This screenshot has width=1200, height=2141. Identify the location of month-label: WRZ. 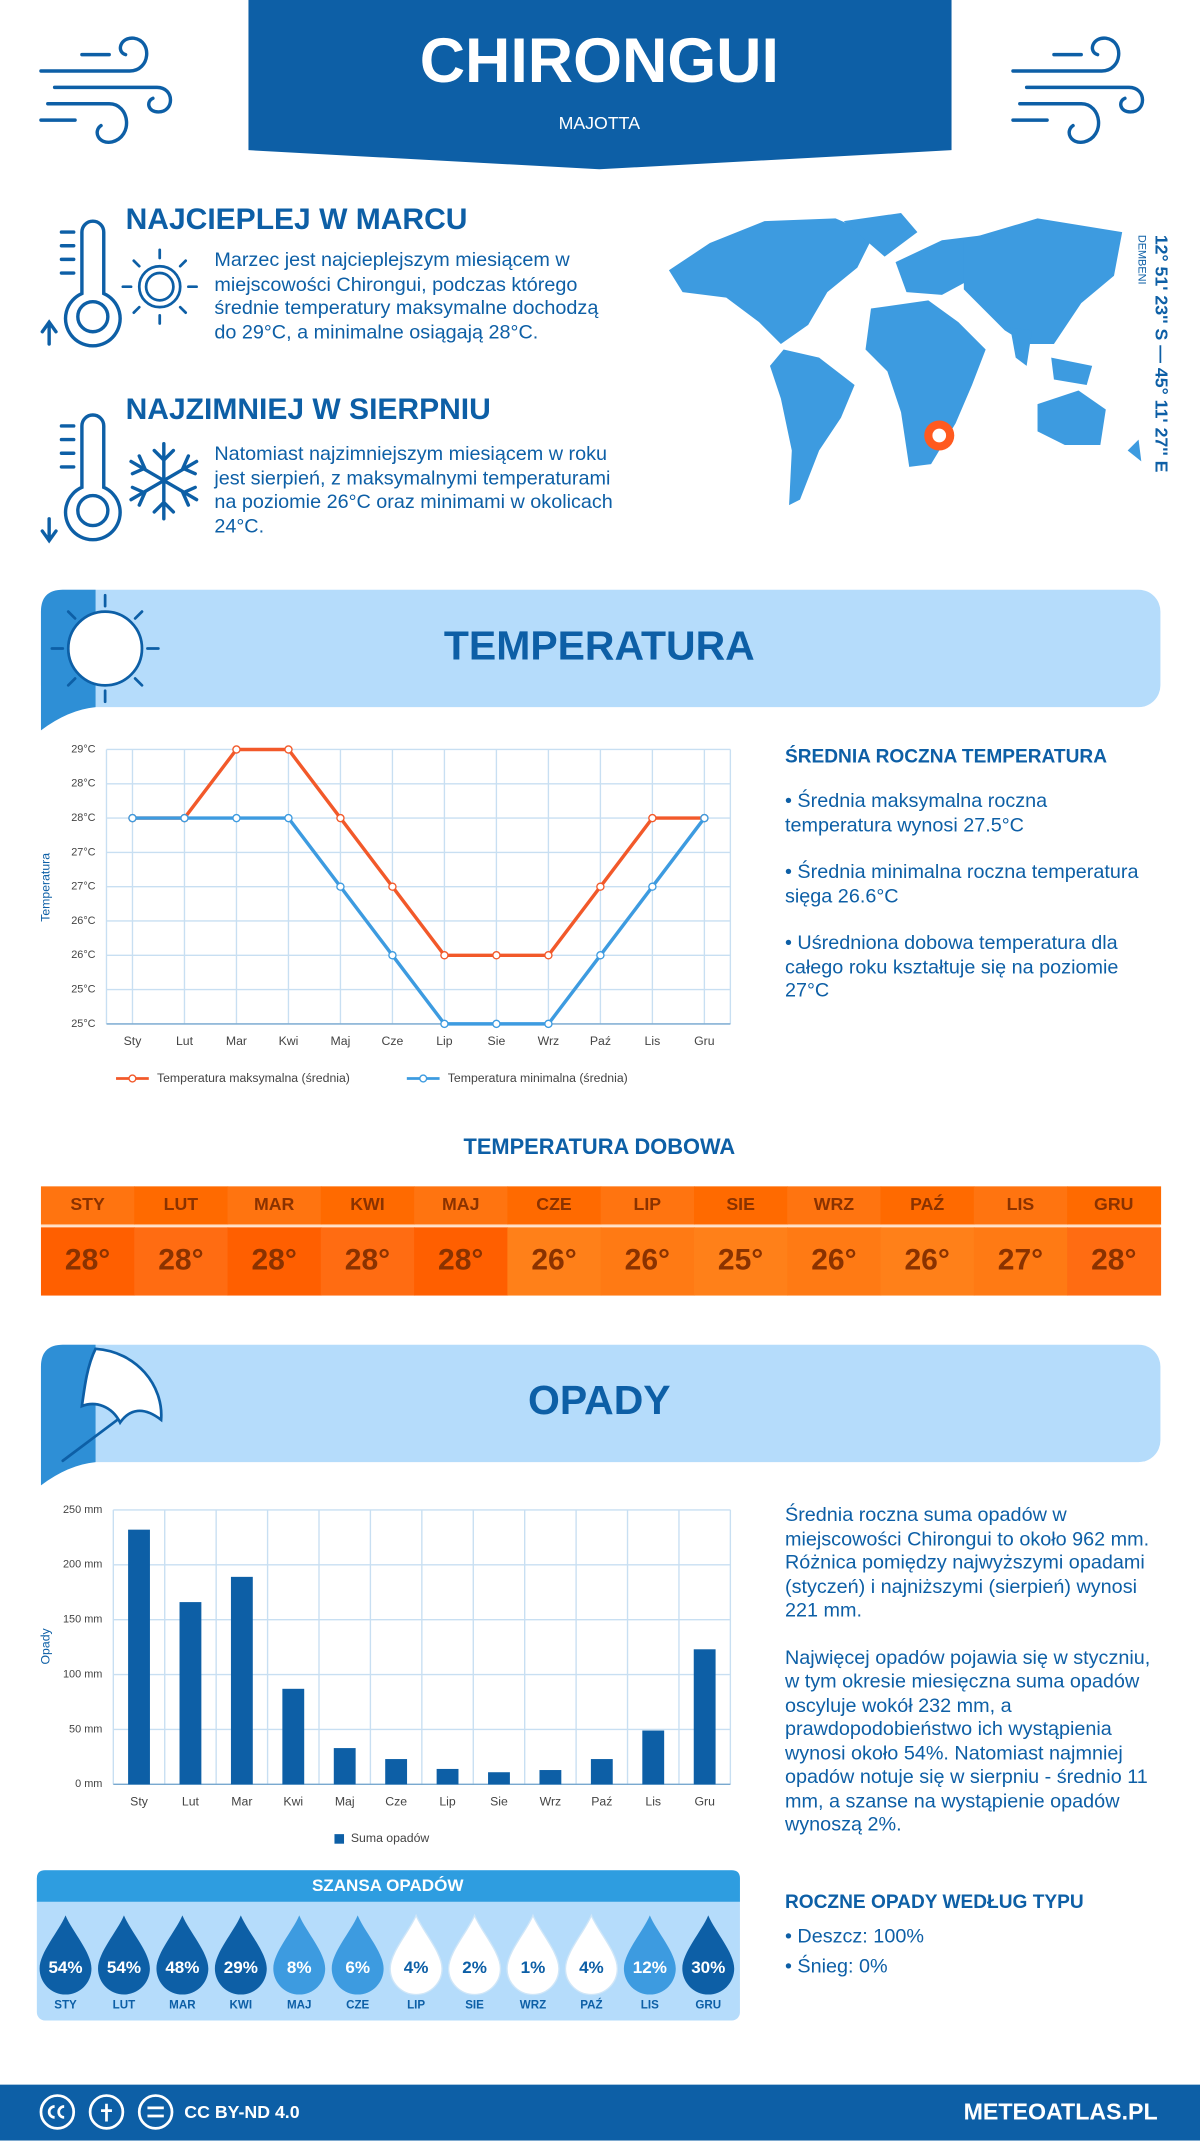
(834, 1204).